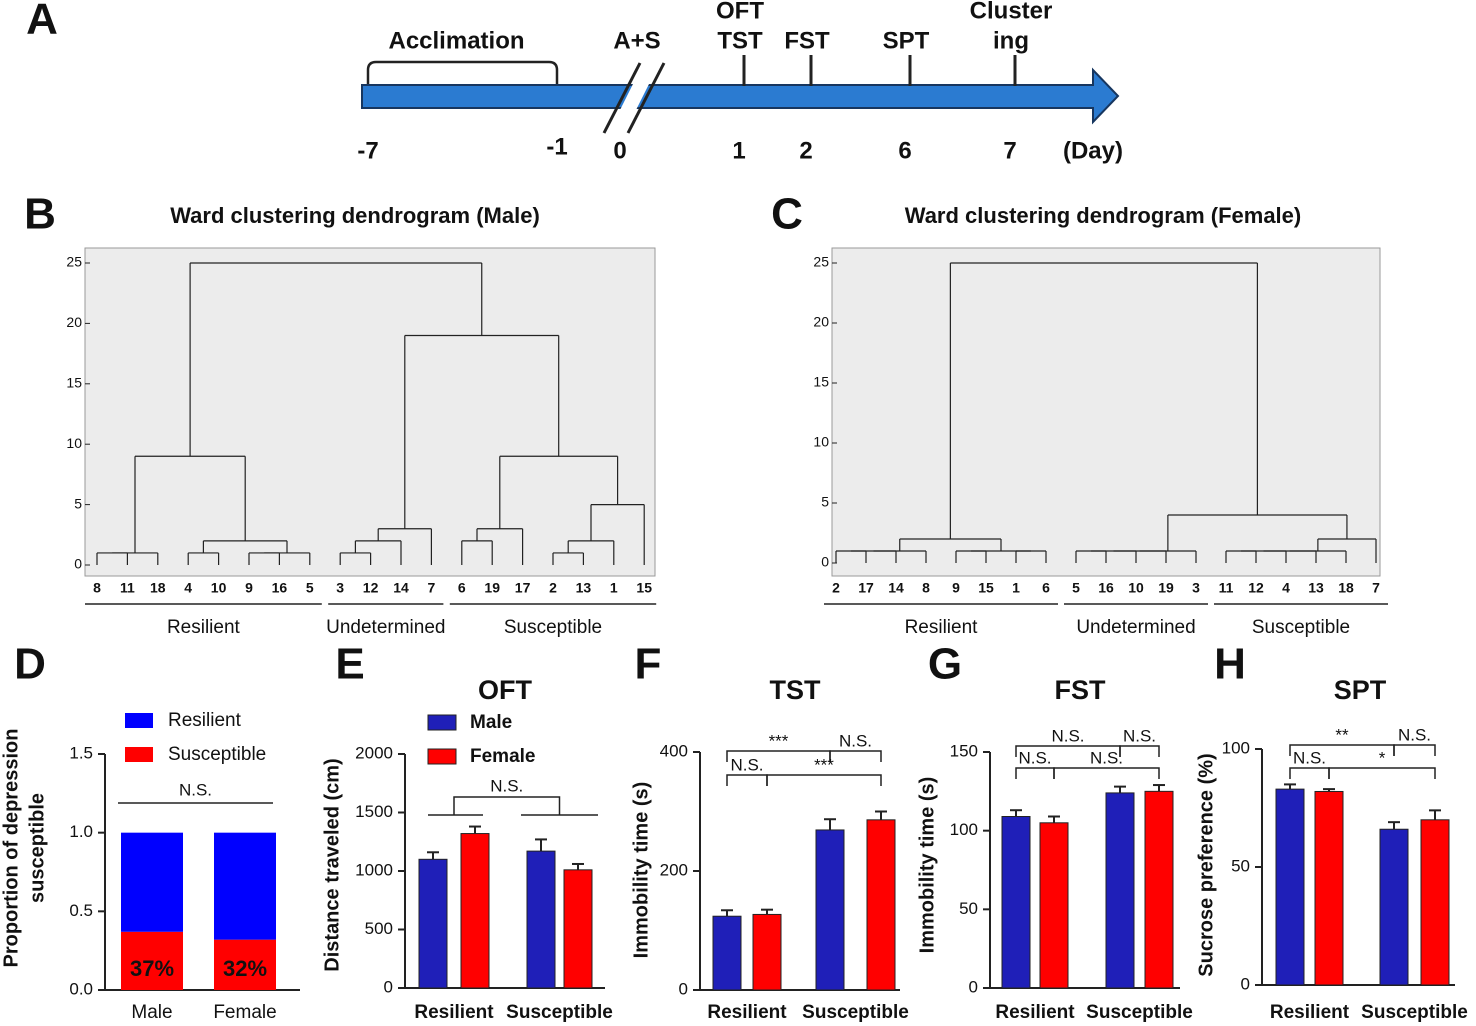 The image size is (1476, 1026). Describe the element at coordinates (738, 150) in the screenshot. I see `day-label: 1` at that location.